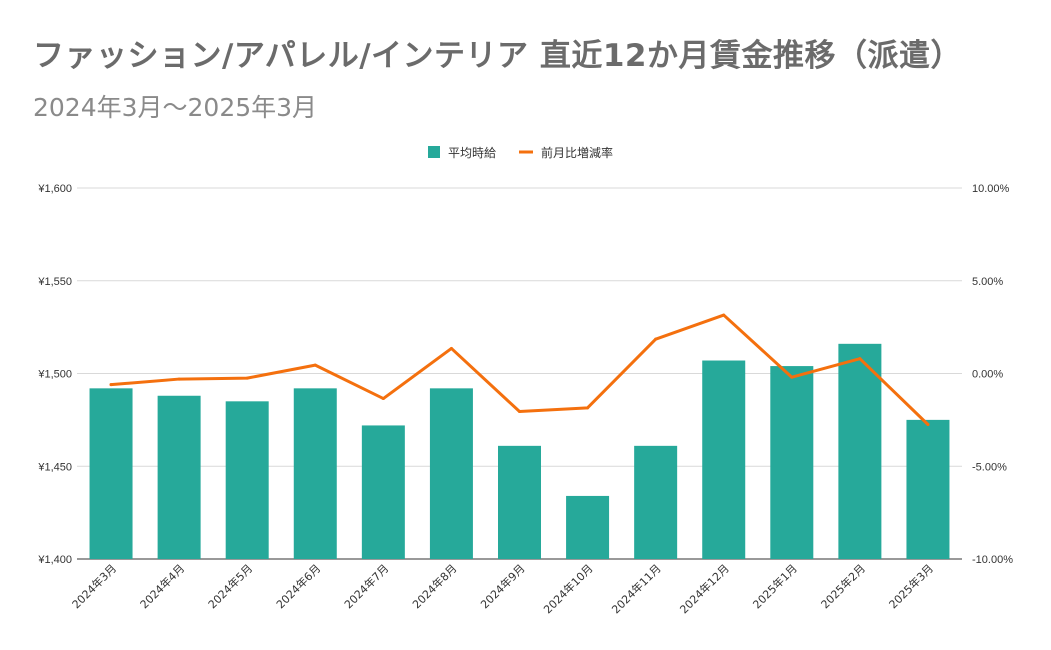  Describe the element at coordinates (54, 189) in the screenshot. I see `y-tick-label: ¥1,600` at that location.